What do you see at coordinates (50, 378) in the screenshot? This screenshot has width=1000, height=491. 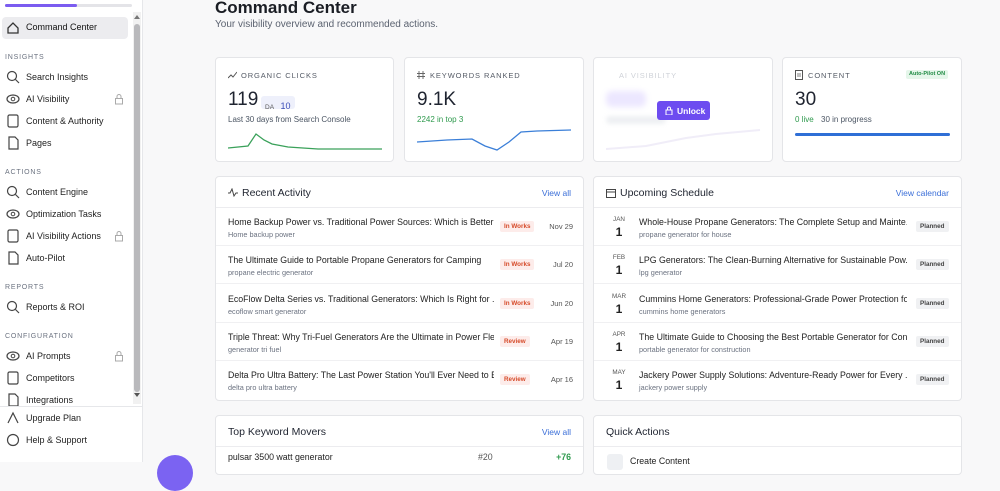 I see `nav-label: Competitors` at bounding box center [50, 378].